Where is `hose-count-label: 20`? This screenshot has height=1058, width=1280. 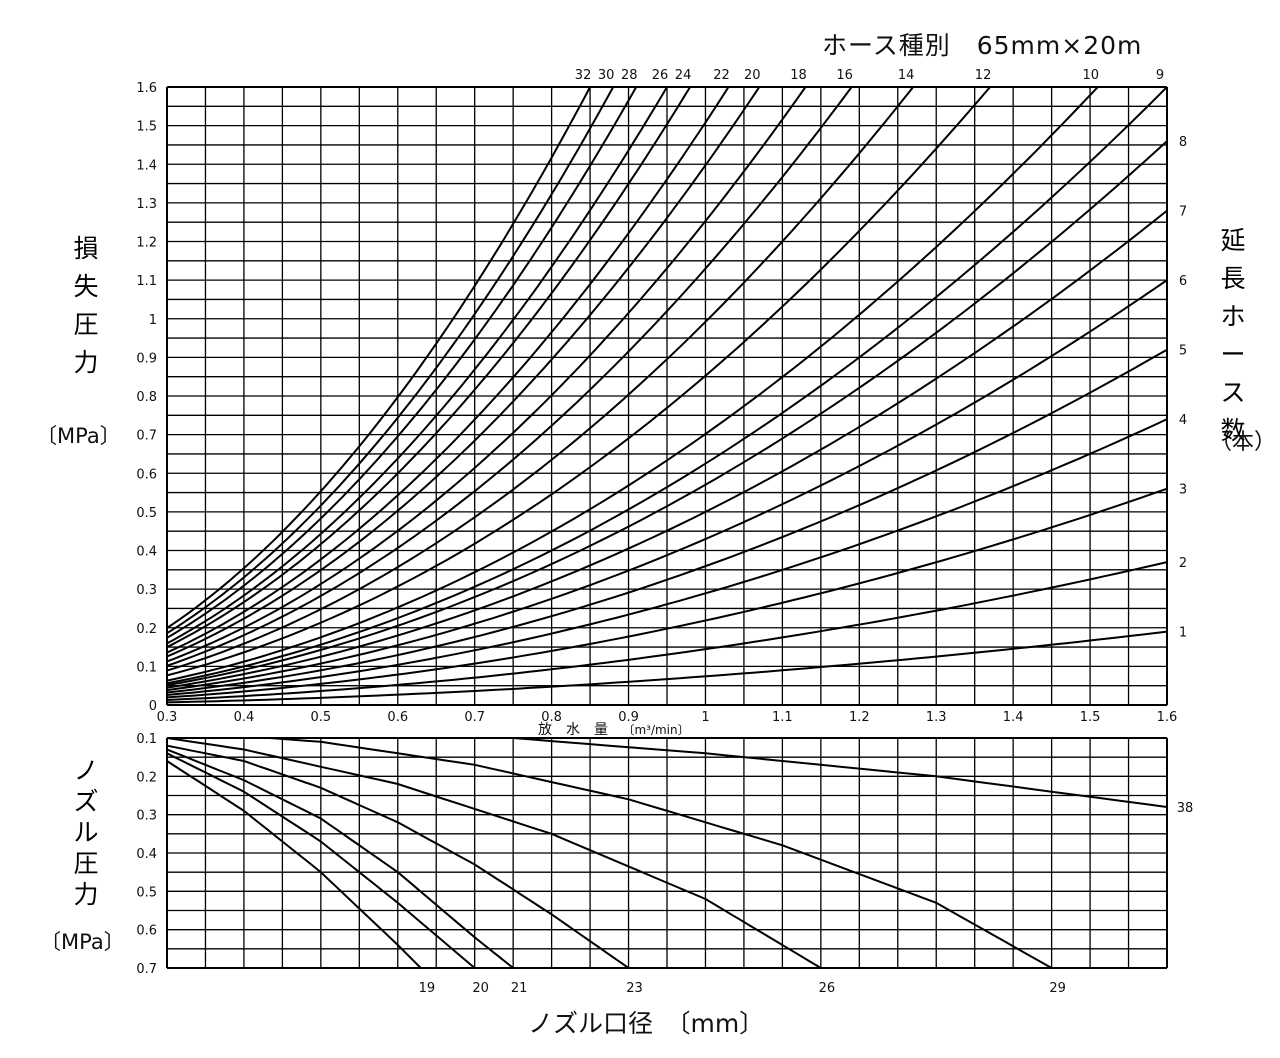
hose-count-label: 20 is located at coordinates (752, 75).